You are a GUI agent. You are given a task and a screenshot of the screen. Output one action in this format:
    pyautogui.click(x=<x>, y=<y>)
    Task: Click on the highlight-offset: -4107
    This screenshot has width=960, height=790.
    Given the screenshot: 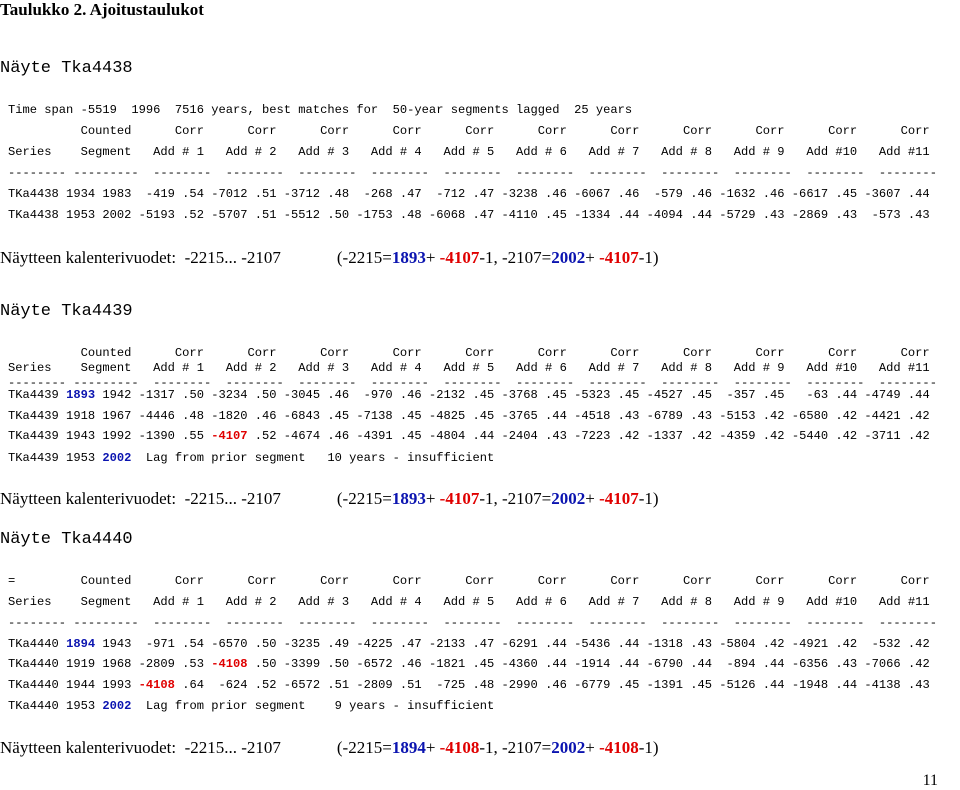 What is the action you would take?
    pyautogui.click(x=229, y=436)
    